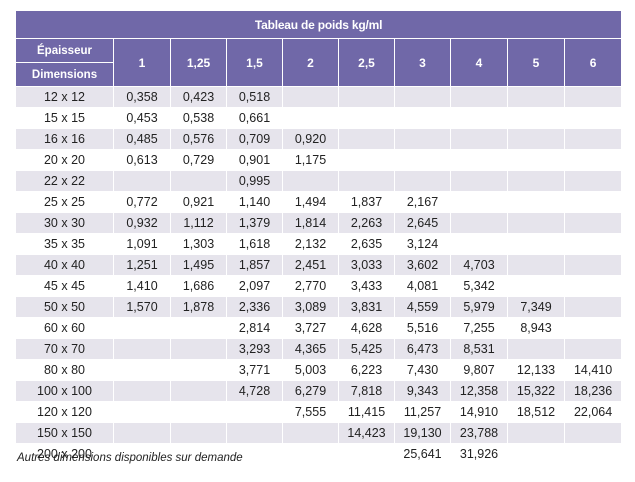 This screenshot has height=482, width=635. What do you see at coordinates (64, 265) in the screenshot?
I see `row-dimension: 40 x 40` at bounding box center [64, 265].